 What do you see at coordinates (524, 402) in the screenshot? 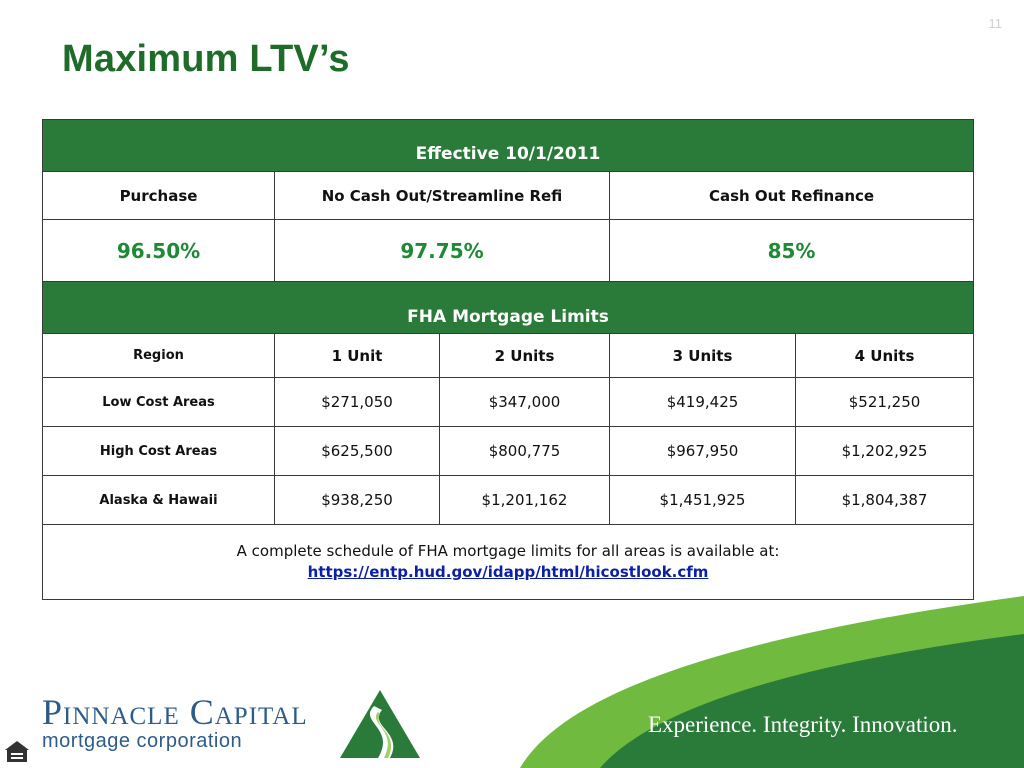
I see `limit-cell: $347,000` at bounding box center [524, 402].